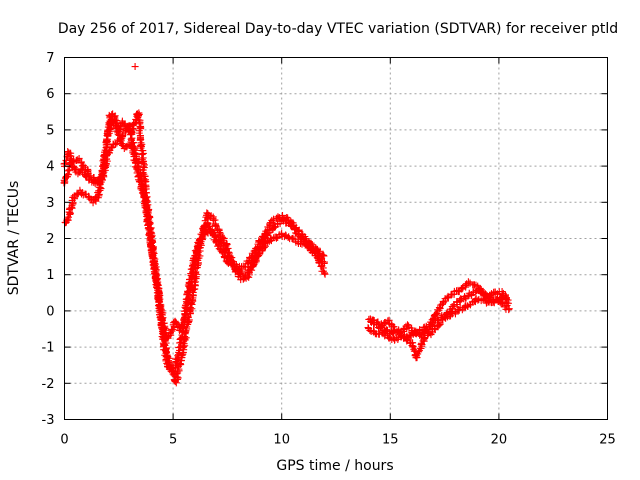 This screenshot has width=640, height=480. Describe the element at coordinates (50, 94) in the screenshot. I see `y-tick-label: 6` at that location.